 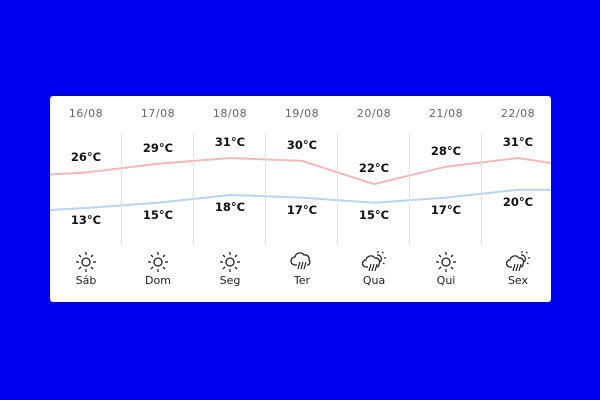 I want to click on day-column: 18/08 31°C 18°C Seg, so click(x=230, y=199).